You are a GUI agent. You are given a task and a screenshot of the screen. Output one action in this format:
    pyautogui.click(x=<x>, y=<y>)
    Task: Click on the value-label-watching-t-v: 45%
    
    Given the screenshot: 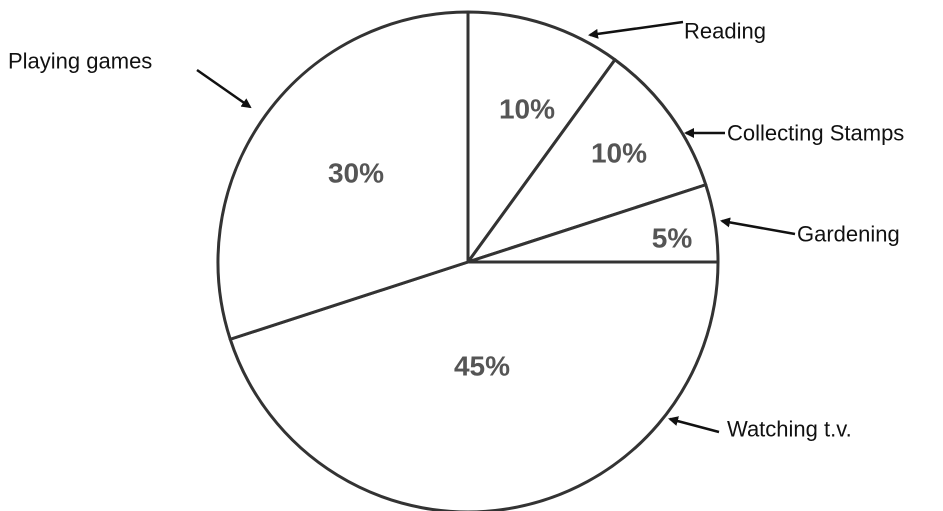 What is the action you would take?
    pyautogui.click(x=482, y=366)
    